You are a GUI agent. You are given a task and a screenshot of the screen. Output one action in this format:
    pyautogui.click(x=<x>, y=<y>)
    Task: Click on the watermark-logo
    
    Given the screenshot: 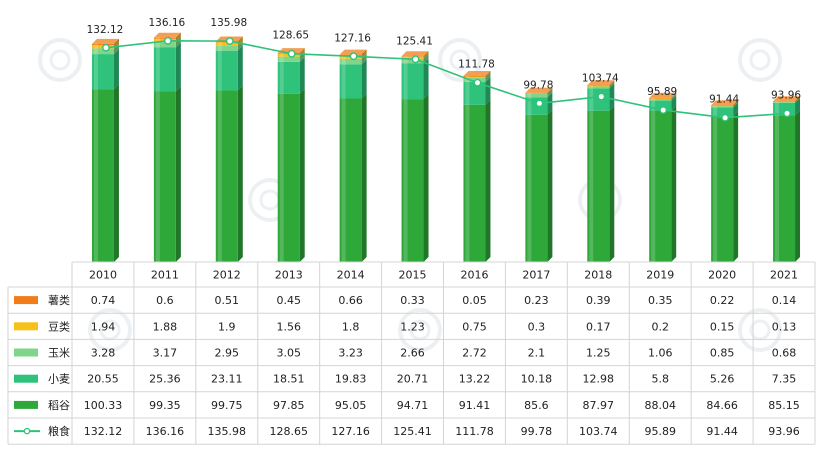 What is the action you would take?
    pyautogui.click(x=460, y=60)
    